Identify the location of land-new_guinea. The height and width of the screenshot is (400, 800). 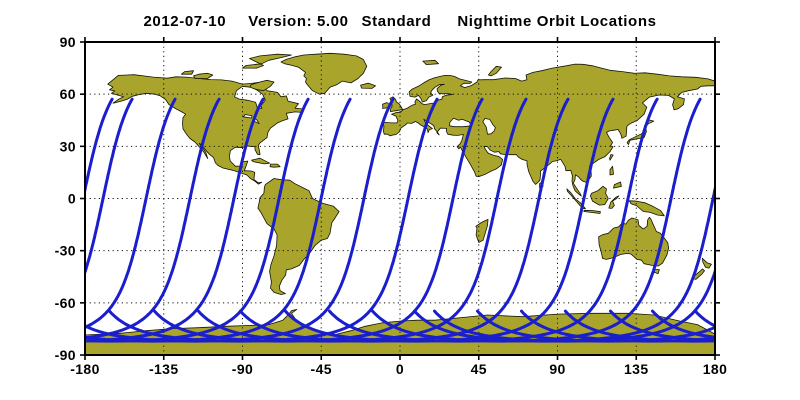
(646, 208).